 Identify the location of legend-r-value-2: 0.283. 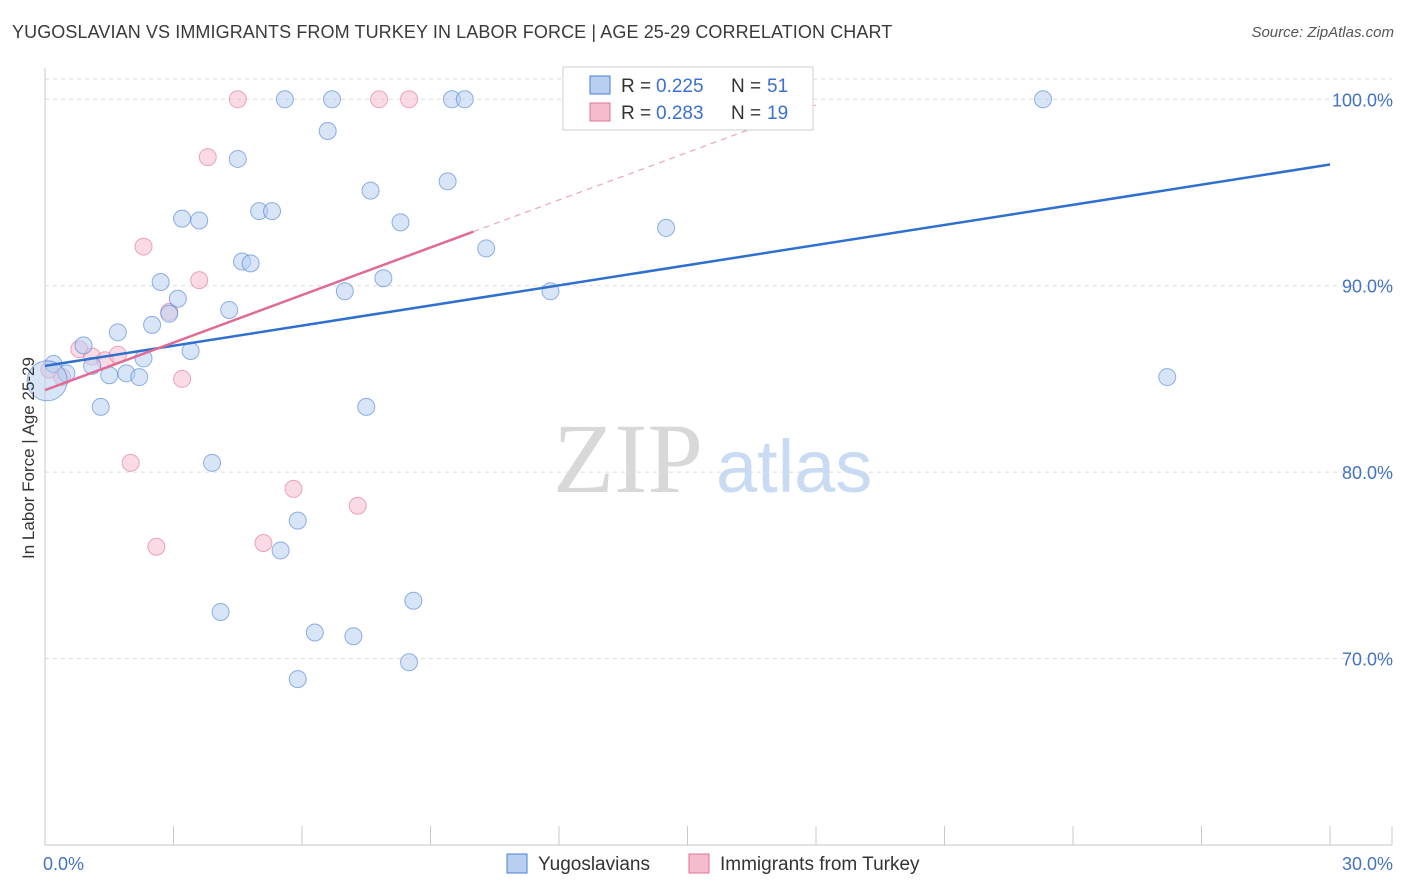
(680, 113).